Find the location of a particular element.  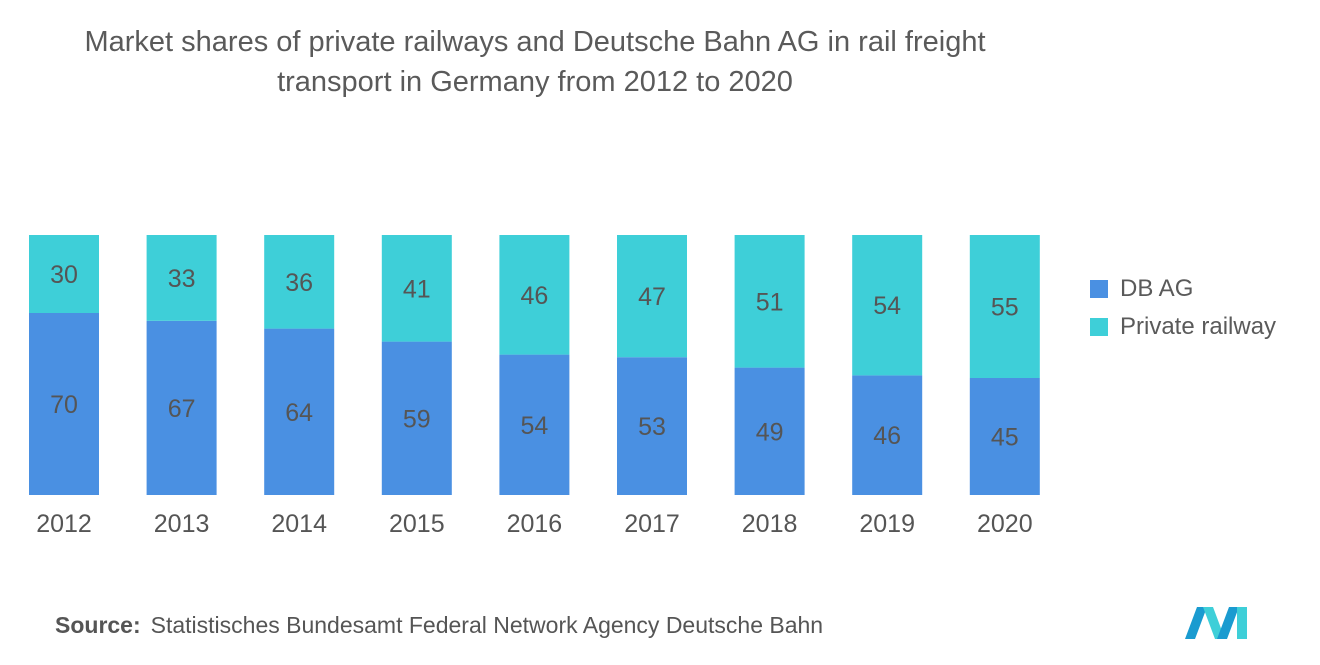

data-label-private-railway-2019: 54 is located at coordinates (887, 306).